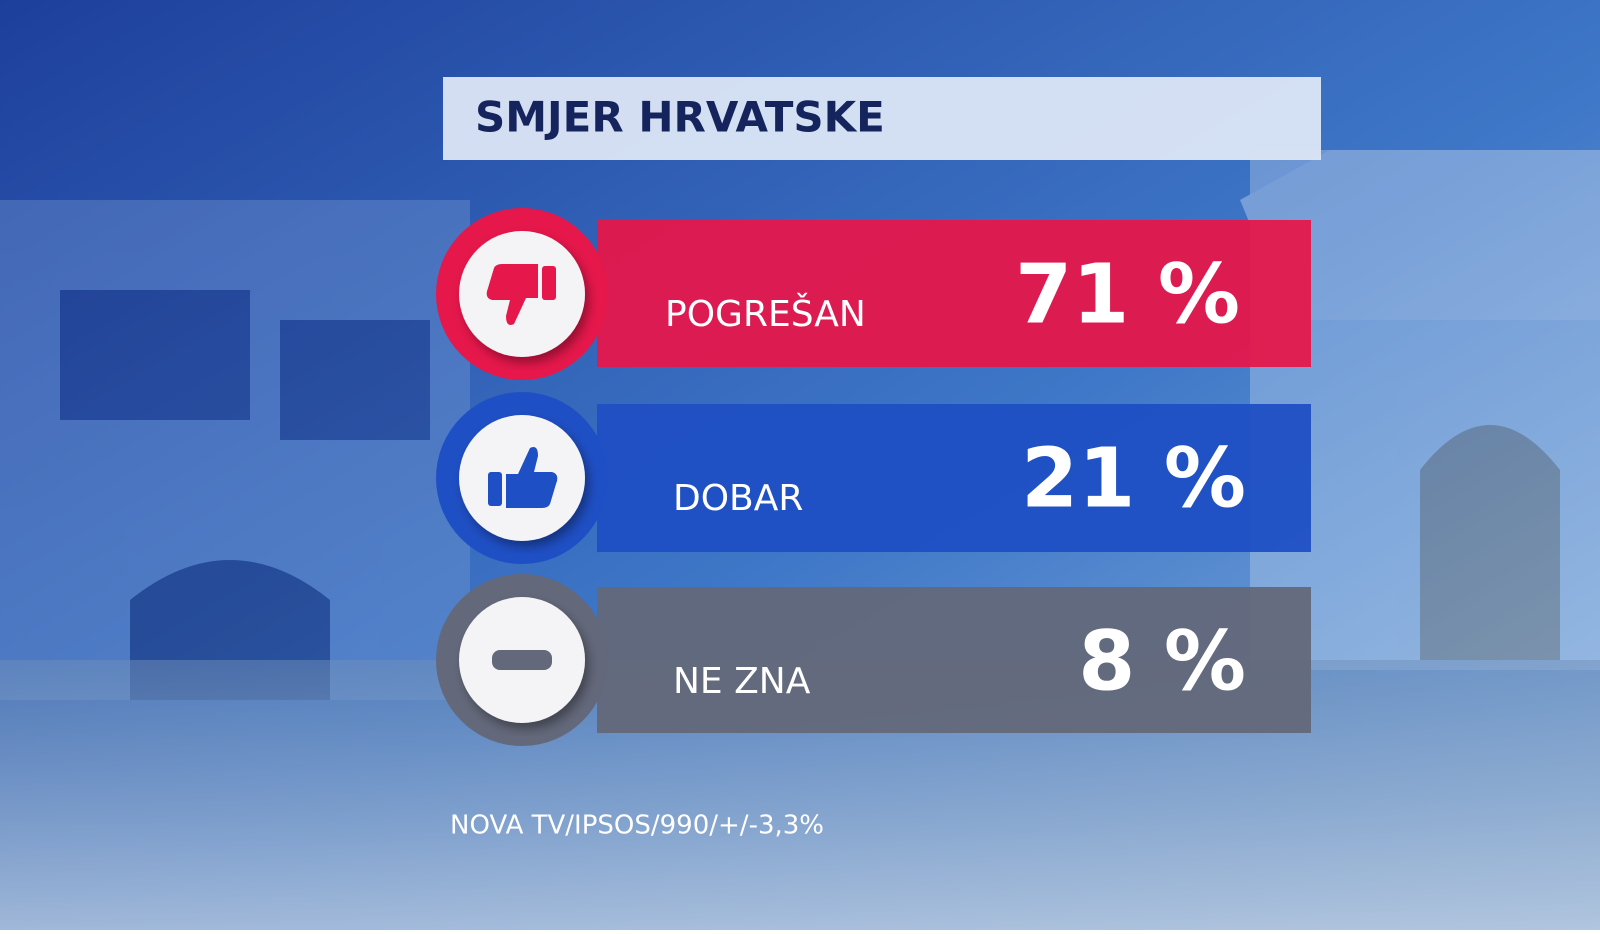  What do you see at coordinates (742, 681) in the screenshot?
I see `row-label: NE ZNA` at bounding box center [742, 681].